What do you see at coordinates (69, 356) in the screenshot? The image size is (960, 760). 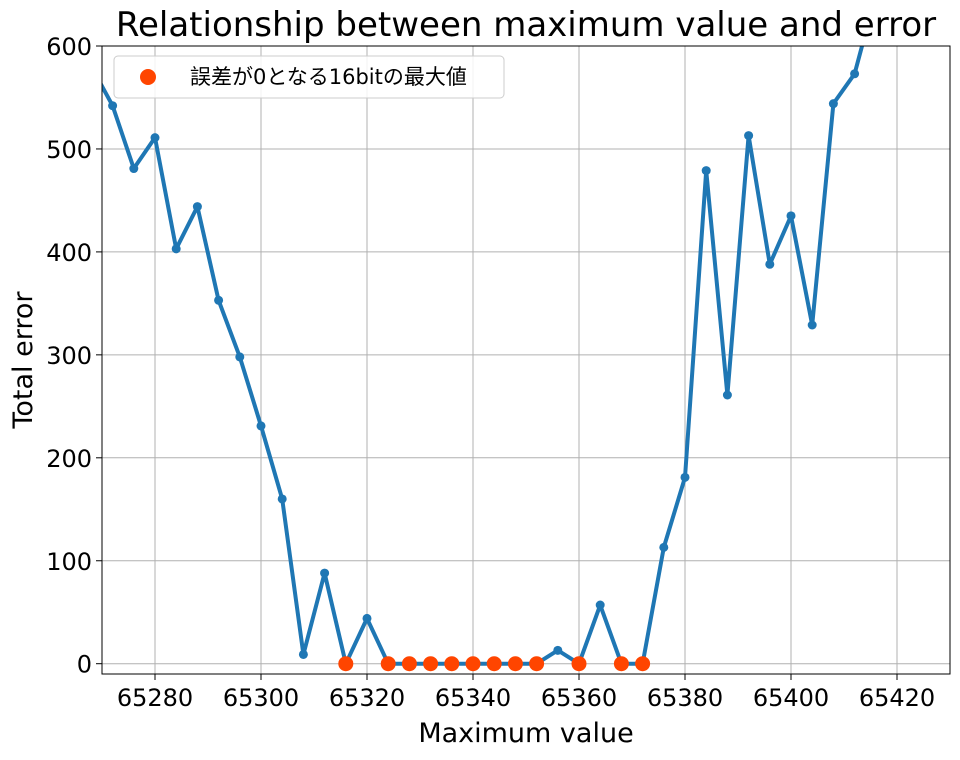 I see `y-tick-label: 300` at bounding box center [69, 356].